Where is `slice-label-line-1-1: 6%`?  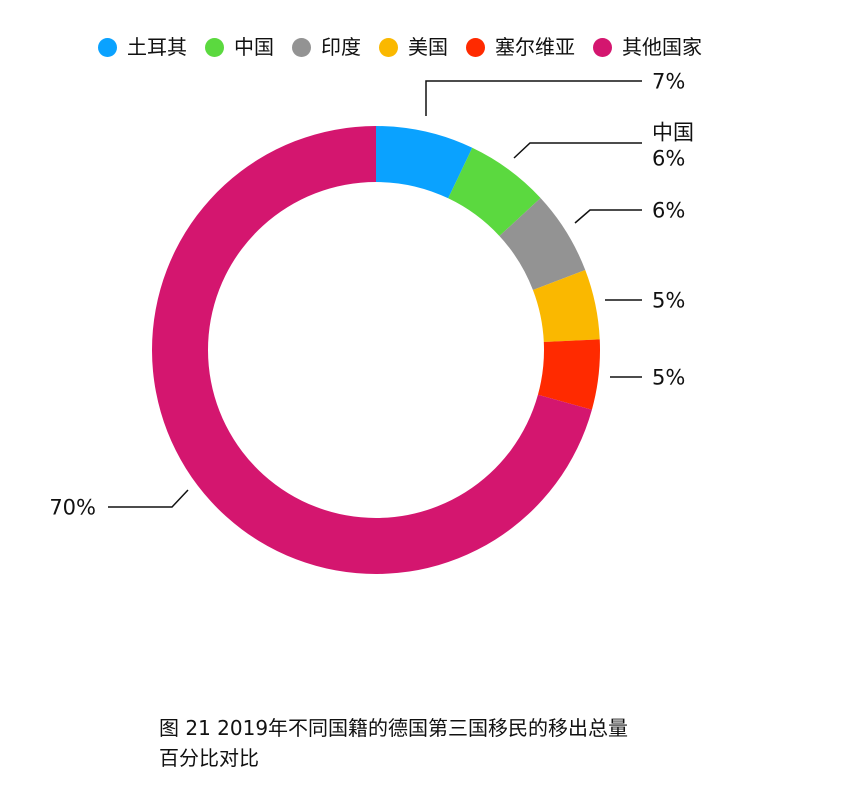
slice-label-line-1-1: 6% is located at coordinates (668, 159).